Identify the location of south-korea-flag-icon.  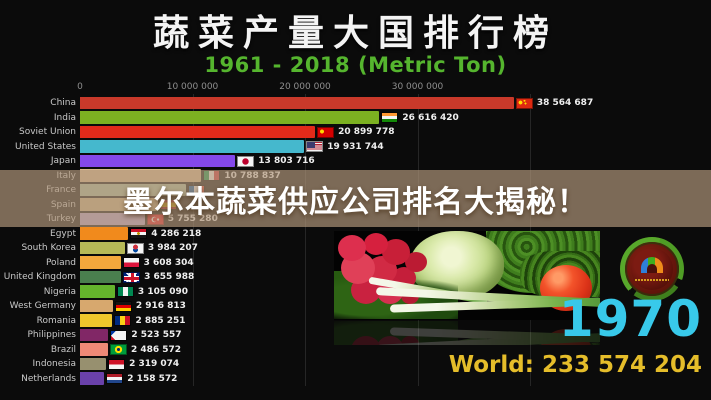
(135, 248).